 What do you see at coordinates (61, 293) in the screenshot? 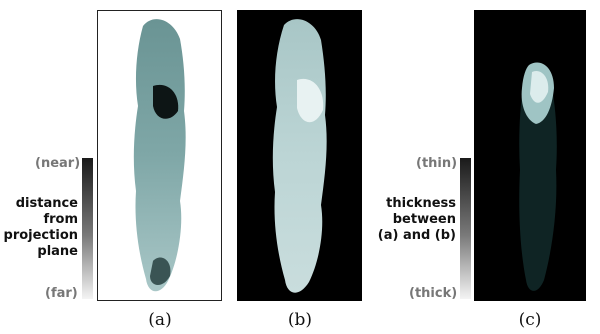
I see `legend-left-far-label: (far)` at bounding box center [61, 293].